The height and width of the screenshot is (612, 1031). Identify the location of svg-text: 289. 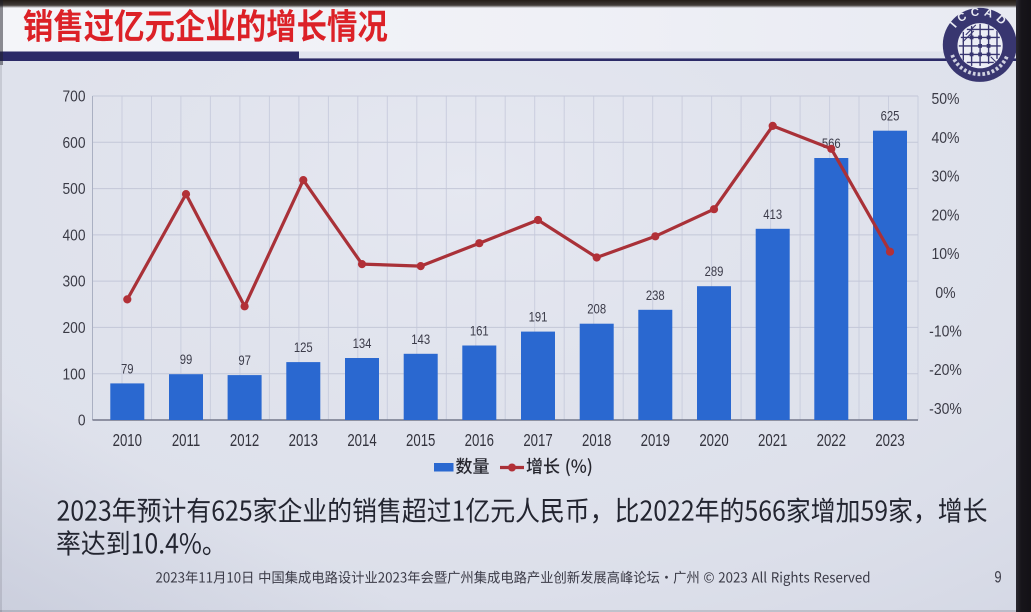
(714, 271).